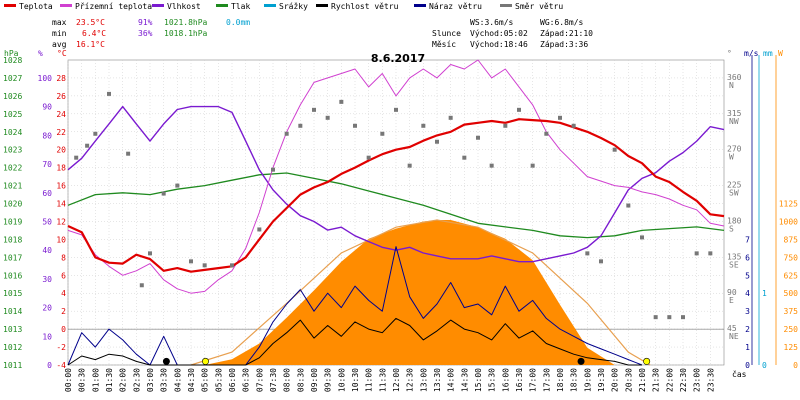 The width and height of the screenshot is (800, 400). What do you see at coordinates (36, 6) in the screenshot?
I see `legend-label-temperature: Teplota` at bounding box center [36, 6].